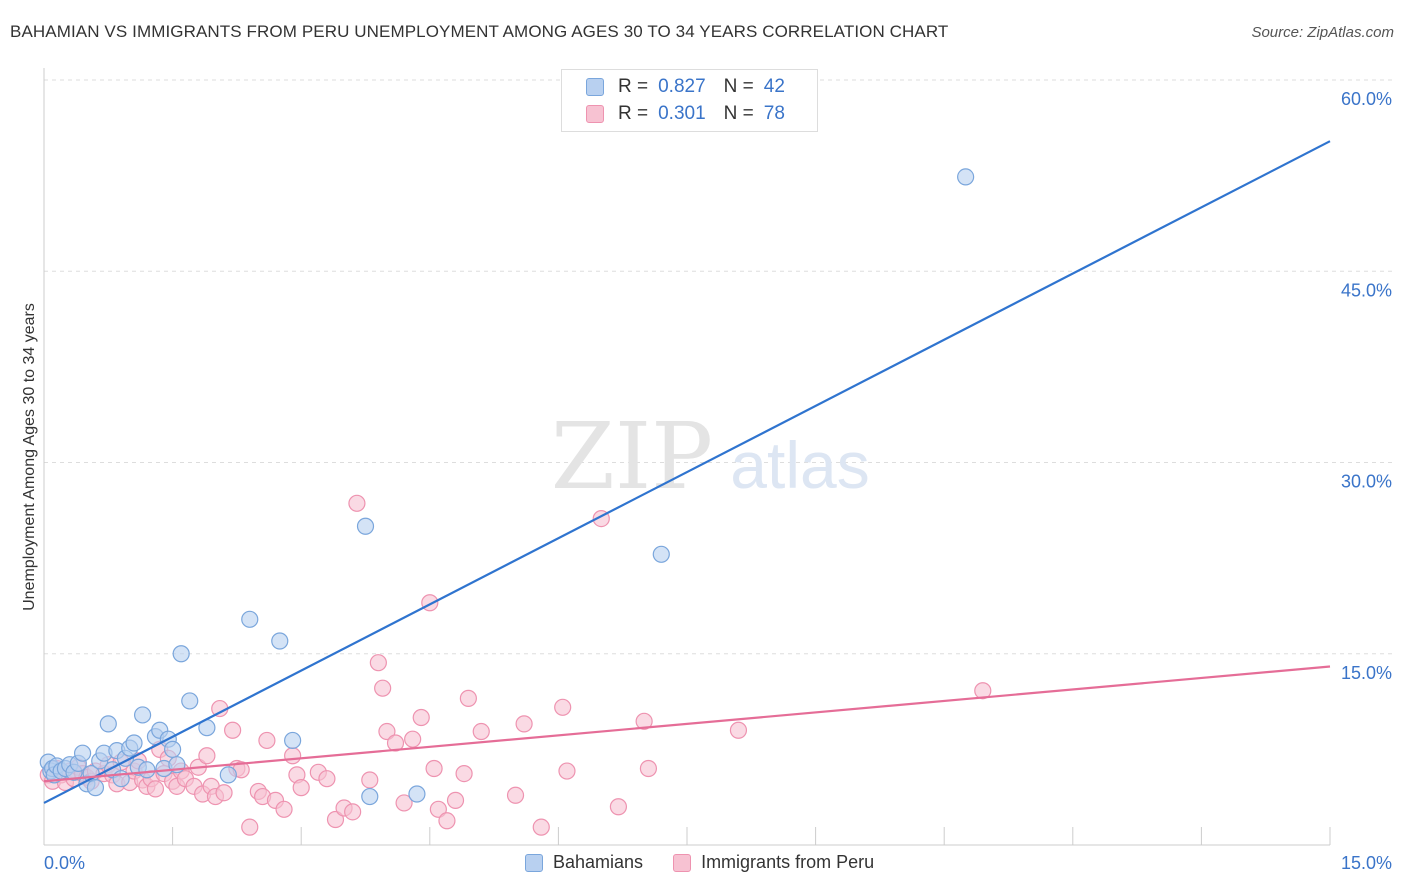 The image size is (1406, 892). I want to click on legend-label-peru: Immigrants from Peru, so click(788, 862).